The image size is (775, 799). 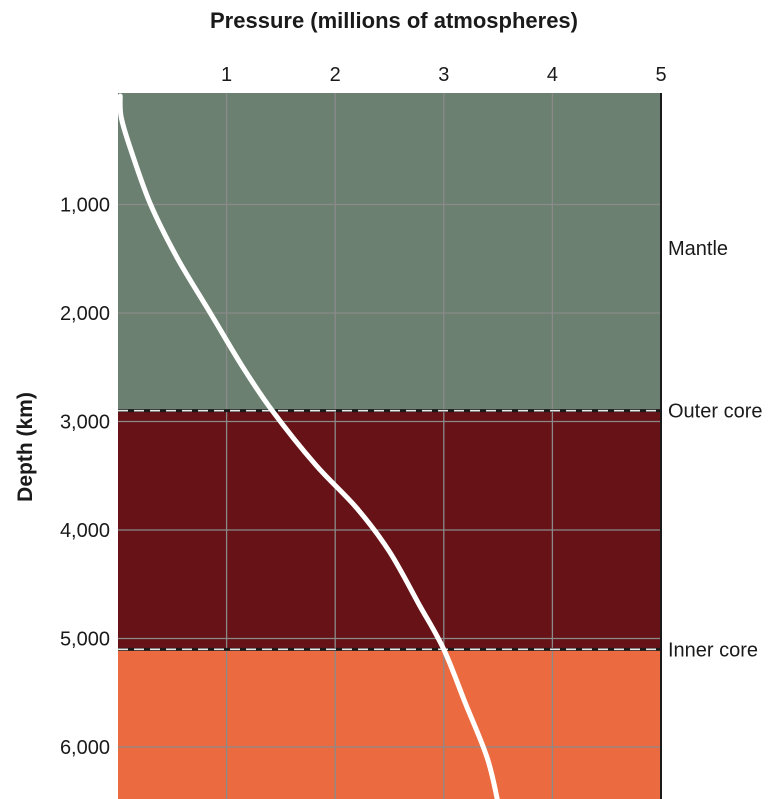 What do you see at coordinates (85, 314) in the screenshot?
I see `y-tick-label: 2,000` at bounding box center [85, 314].